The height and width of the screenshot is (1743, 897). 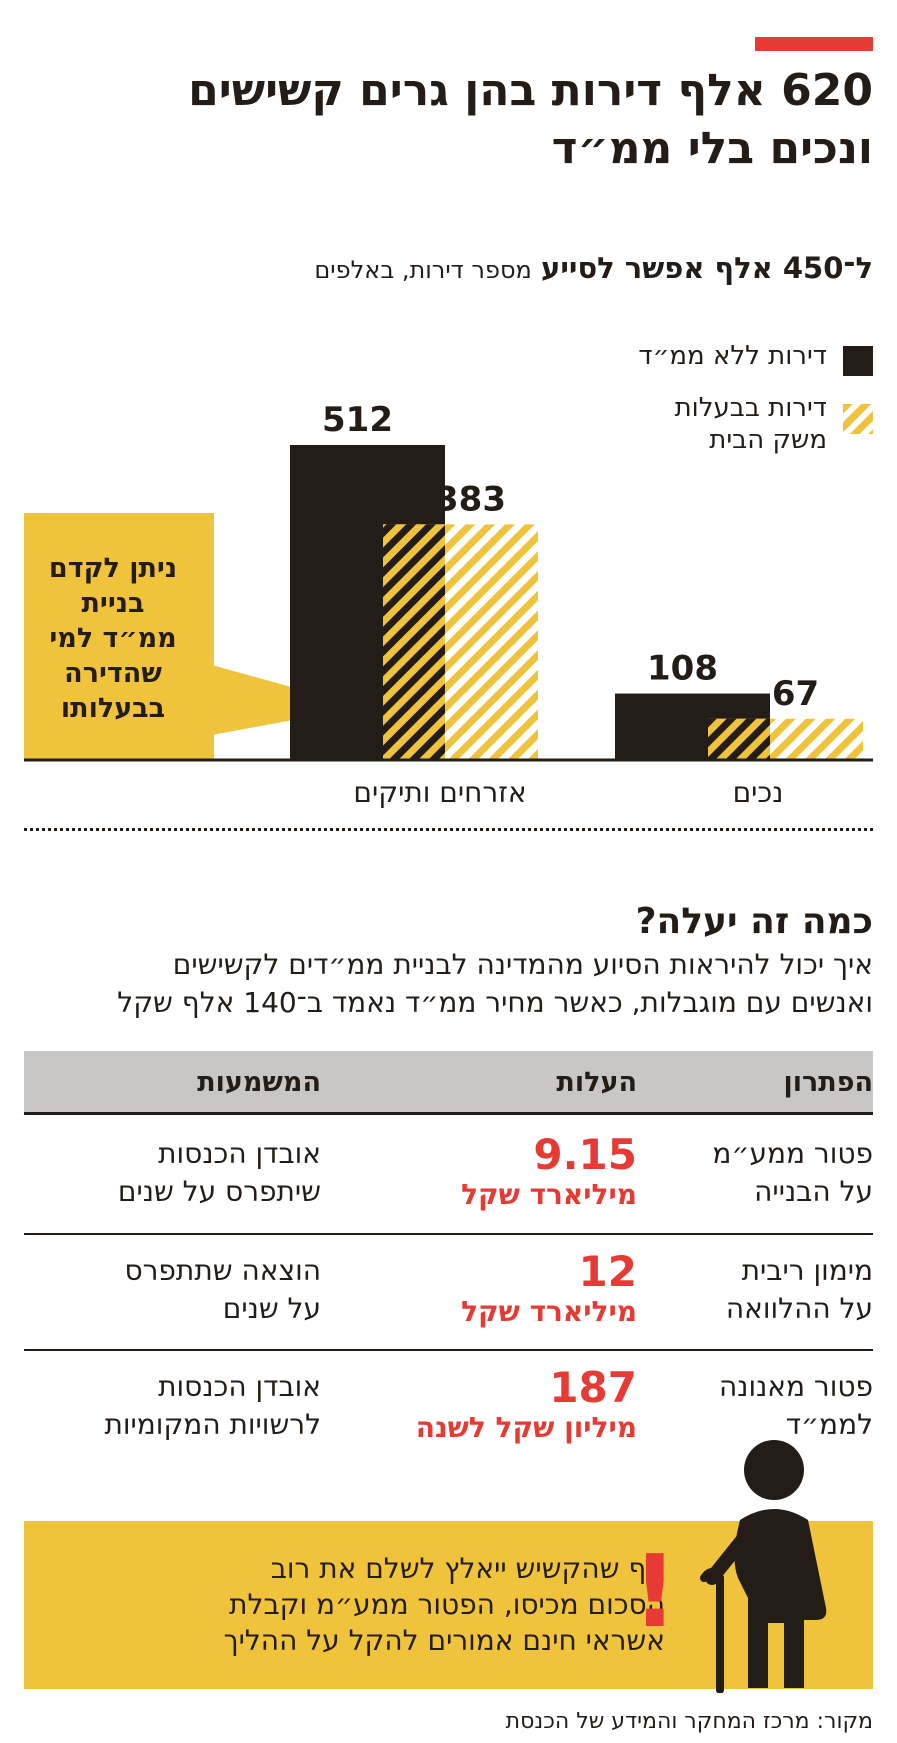 I want to click on cell-text: על ההלוואה, so click(x=799, y=1308).